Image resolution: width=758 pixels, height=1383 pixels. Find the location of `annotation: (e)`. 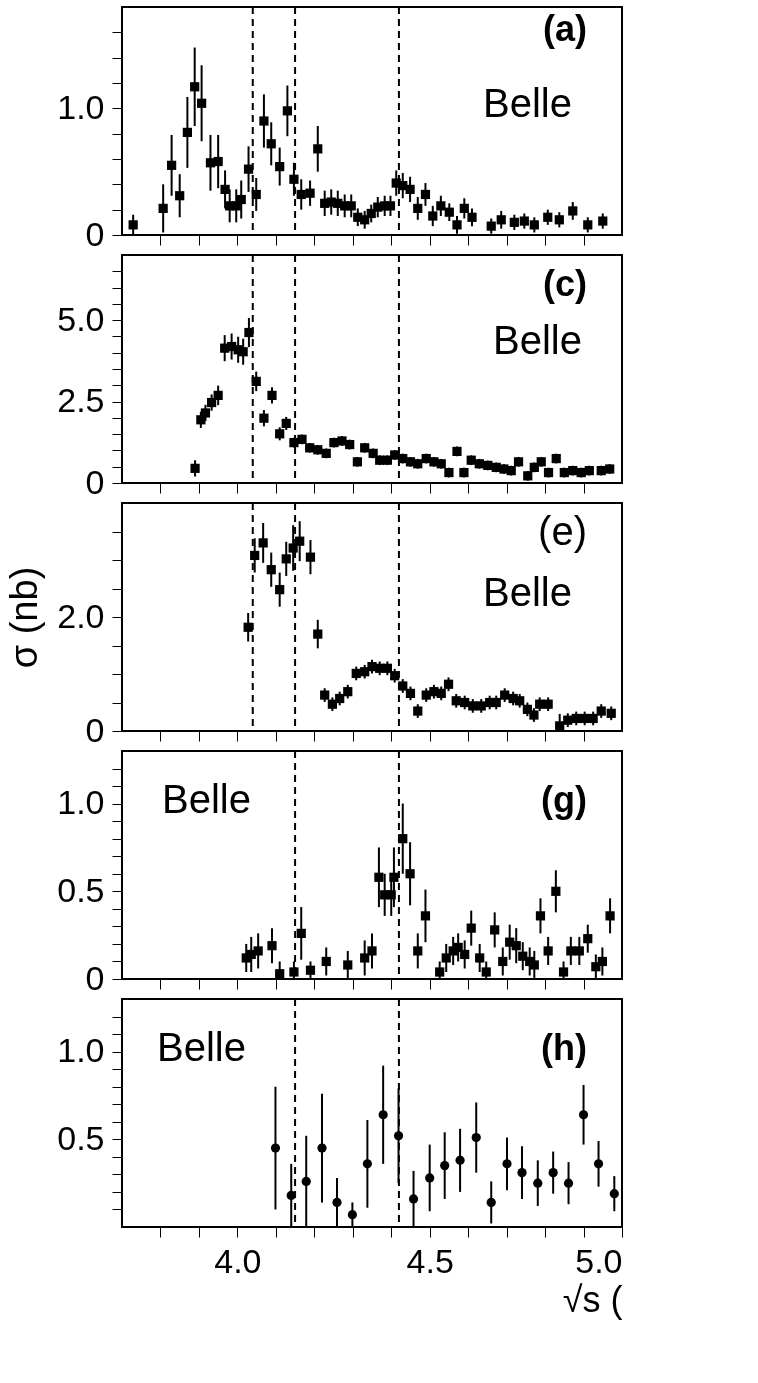

annotation: (e) is located at coordinates (562, 530).